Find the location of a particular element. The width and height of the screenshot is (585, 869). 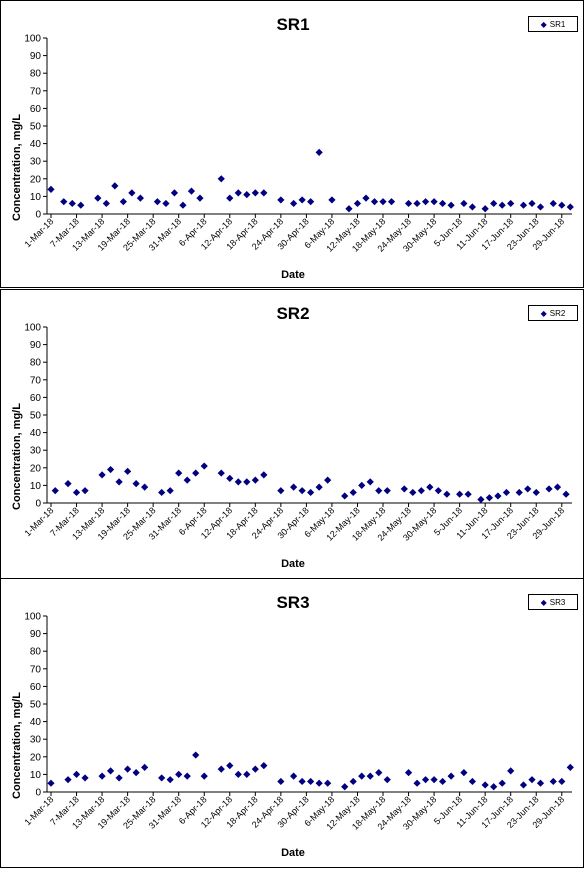

y-tick-label: 10 is located at coordinates (36, 197).